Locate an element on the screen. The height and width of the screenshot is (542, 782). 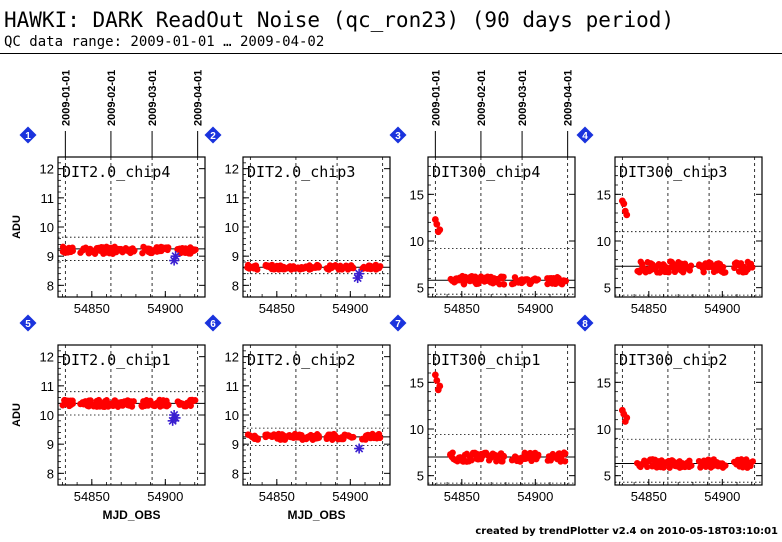
panel-badge-number: 1 is located at coordinates (28, 136).